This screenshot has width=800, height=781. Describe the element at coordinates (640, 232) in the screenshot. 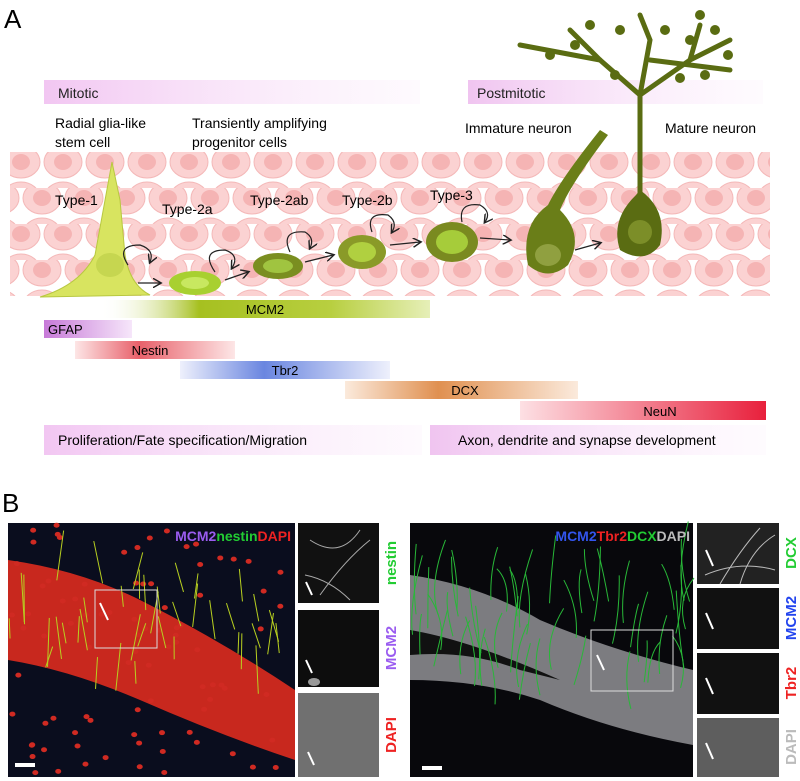

I see `mature-neuron-nucleus` at that location.